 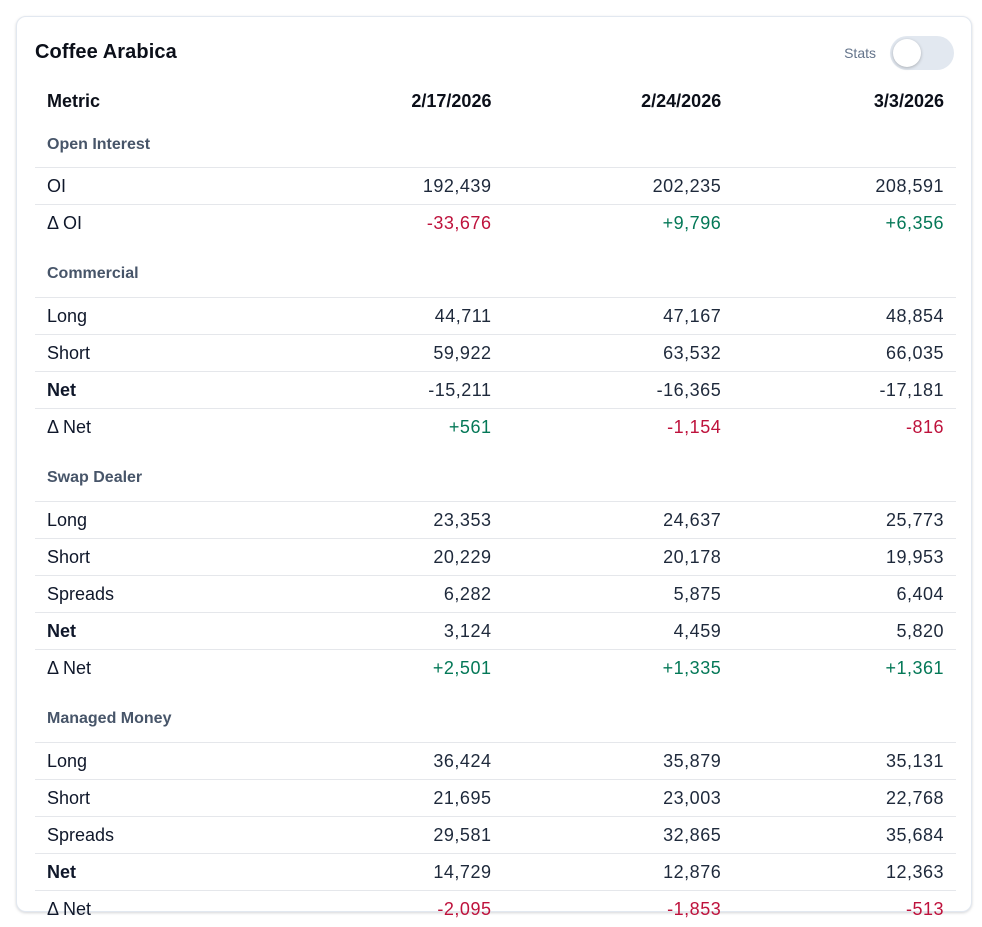 I want to click on section-title: Managed Money, so click(x=495, y=714).